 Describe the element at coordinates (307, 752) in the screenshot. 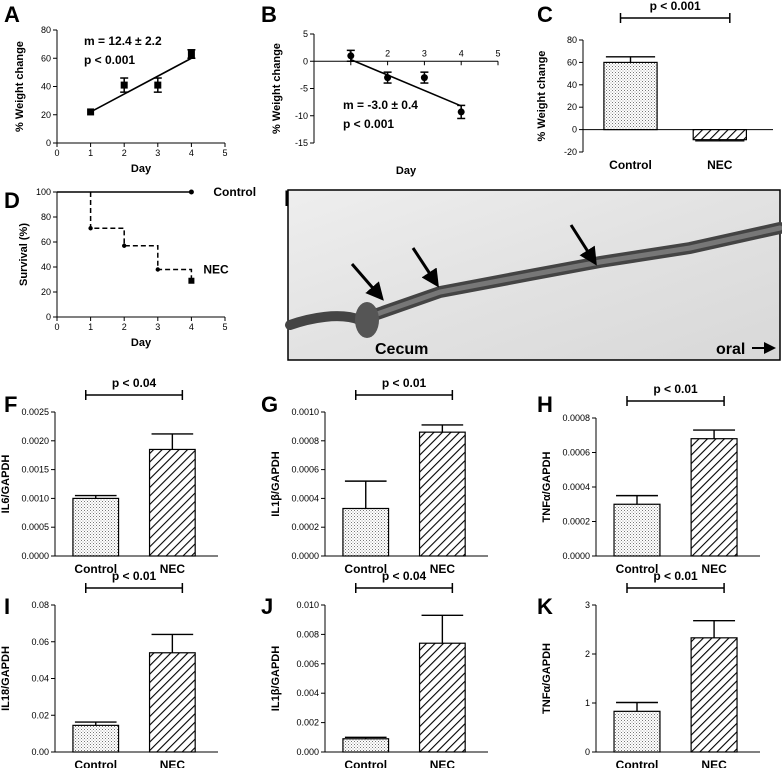

I see `y-tick-label: 0.000` at that location.